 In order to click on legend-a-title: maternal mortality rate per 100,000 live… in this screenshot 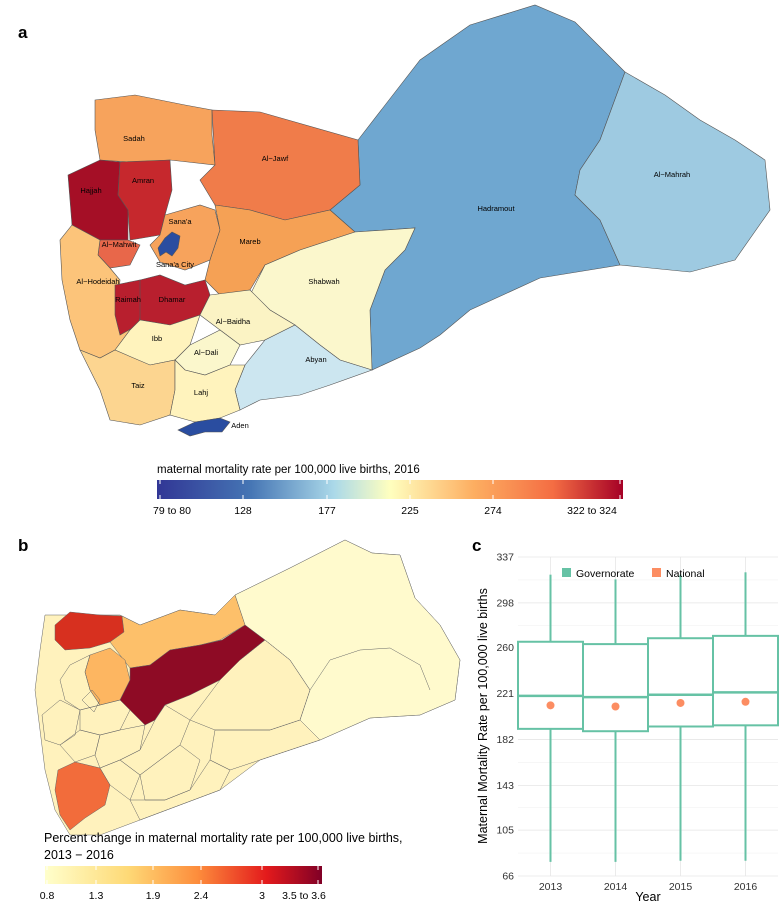, I will do `click(288, 470)`.